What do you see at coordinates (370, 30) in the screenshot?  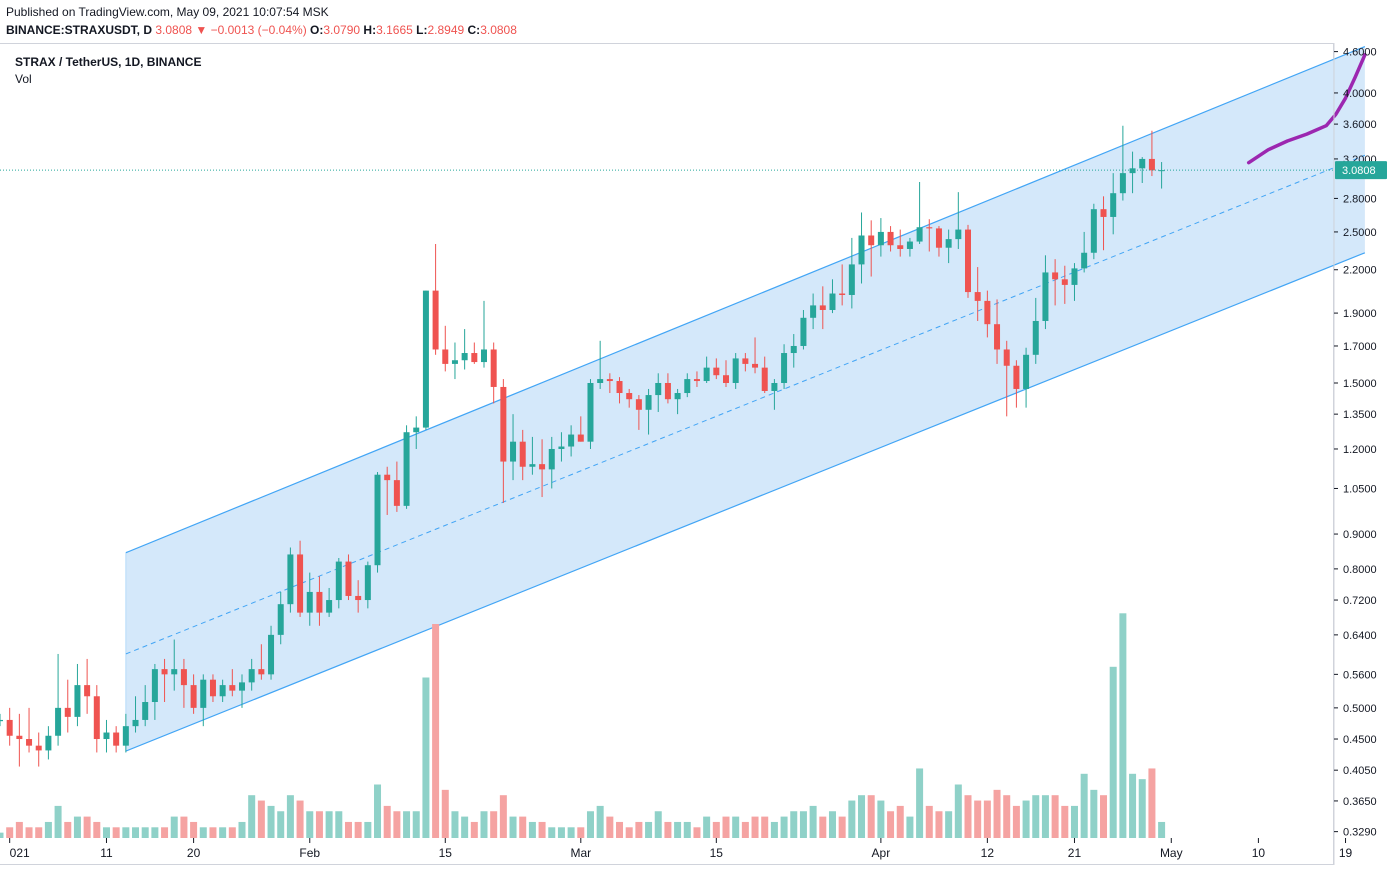 I see `high-label: H:` at bounding box center [370, 30].